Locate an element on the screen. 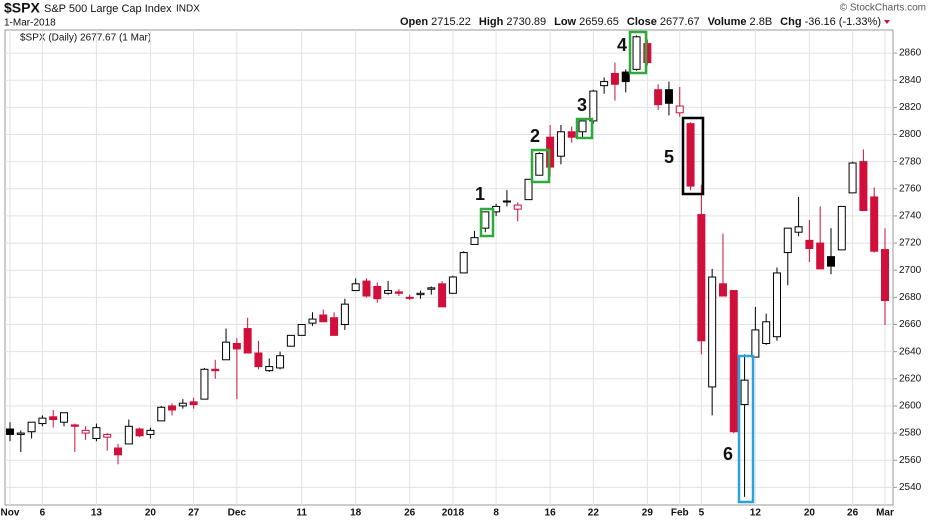 The image size is (930, 521). quote-value: 2659.65 is located at coordinates (599, 22).